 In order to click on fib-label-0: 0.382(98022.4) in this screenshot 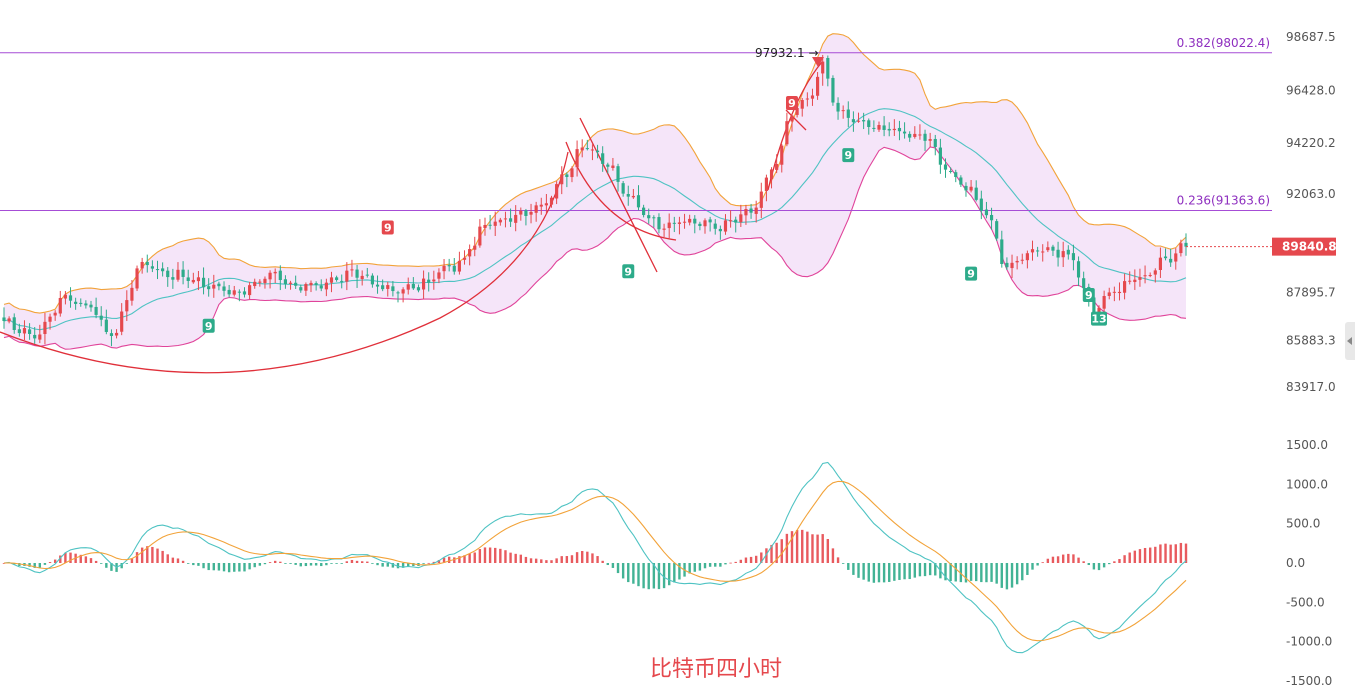, I will do `click(1223, 43)`.